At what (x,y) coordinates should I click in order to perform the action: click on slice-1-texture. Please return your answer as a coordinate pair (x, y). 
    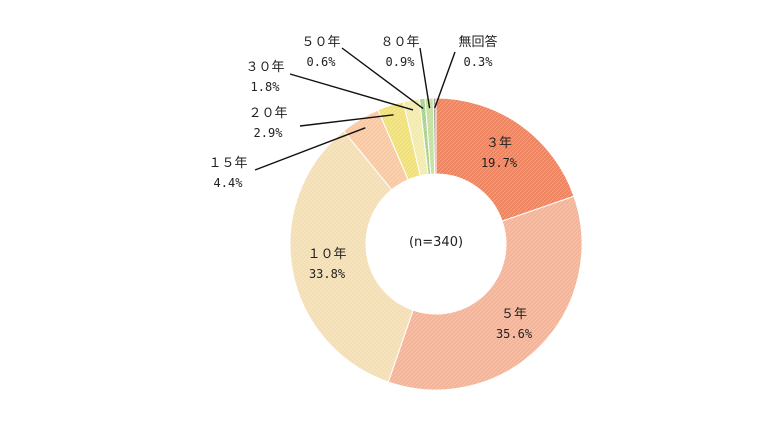
    Looking at the image, I should click on (485, 293).